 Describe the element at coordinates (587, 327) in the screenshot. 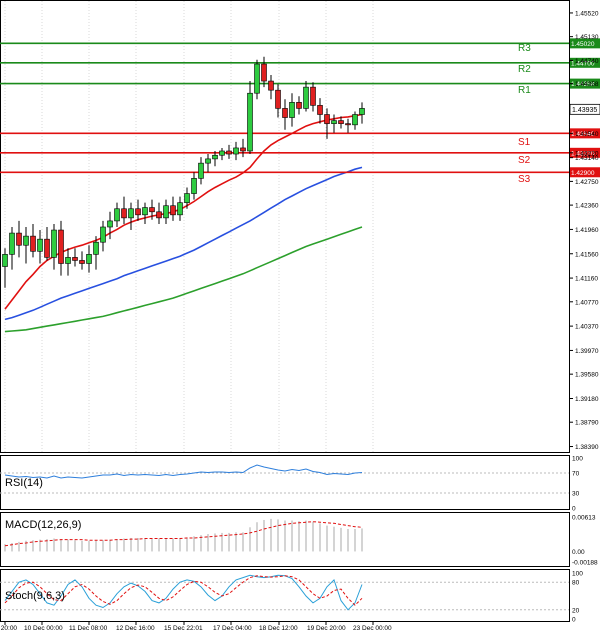

I see `price-axis-label: 1.40370` at that location.